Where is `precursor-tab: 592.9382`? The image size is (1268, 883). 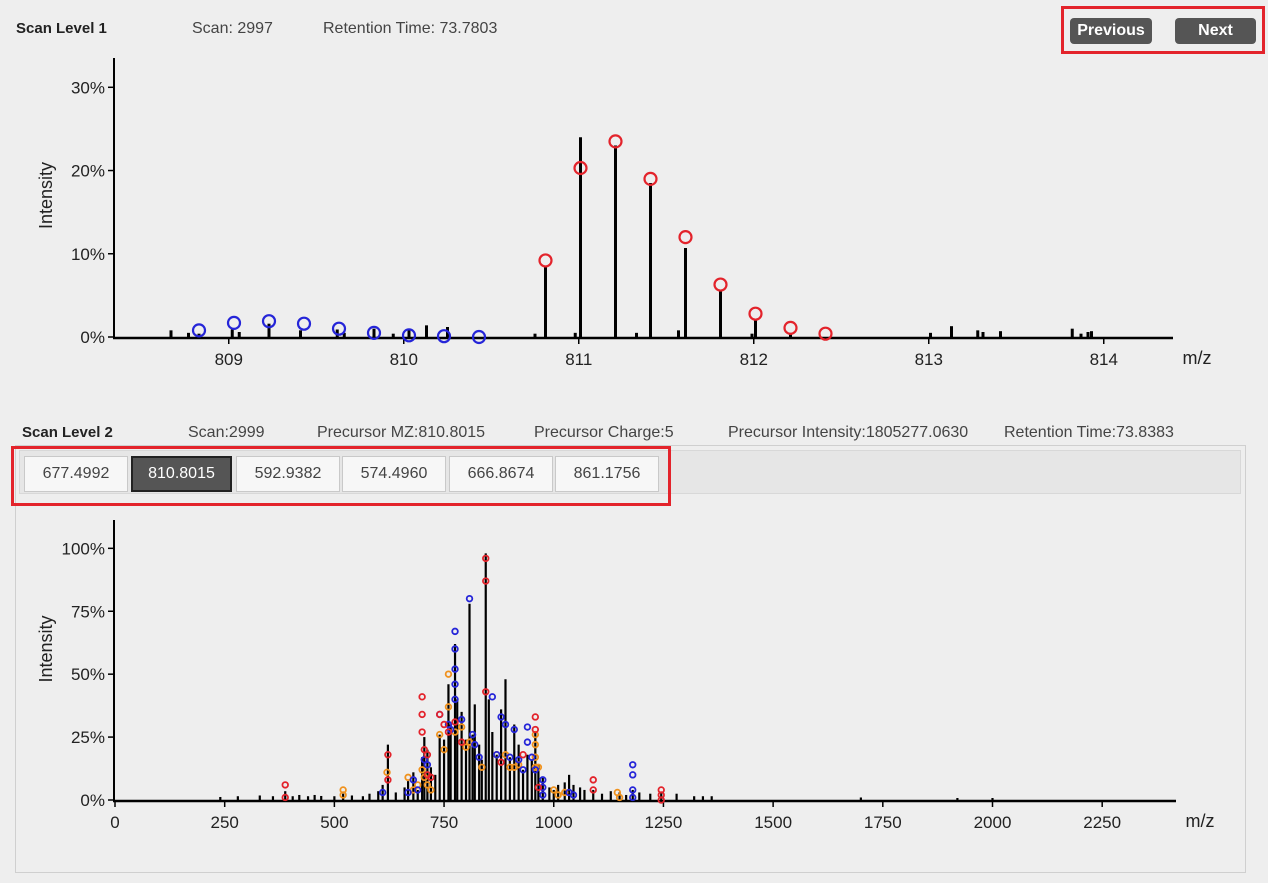 precursor-tab: 592.9382 is located at coordinates (288, 474).